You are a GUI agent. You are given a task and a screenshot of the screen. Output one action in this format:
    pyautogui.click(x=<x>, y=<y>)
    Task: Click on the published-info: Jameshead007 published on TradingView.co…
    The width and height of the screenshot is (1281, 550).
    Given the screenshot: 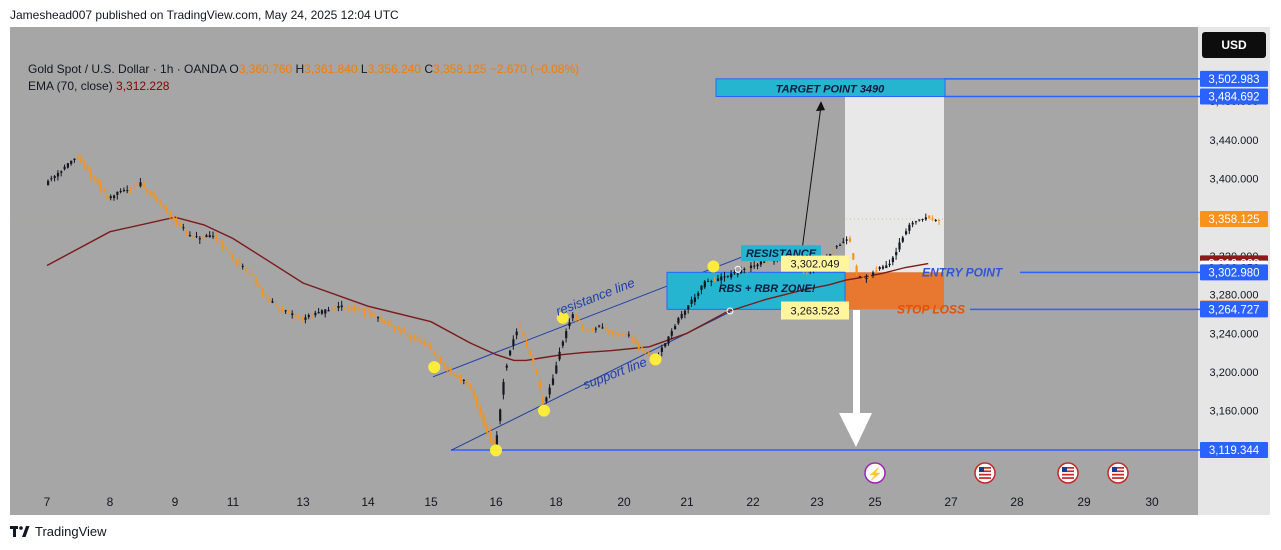 What is the action you would take?
    pyautogui.click(x=204, y=15)
    